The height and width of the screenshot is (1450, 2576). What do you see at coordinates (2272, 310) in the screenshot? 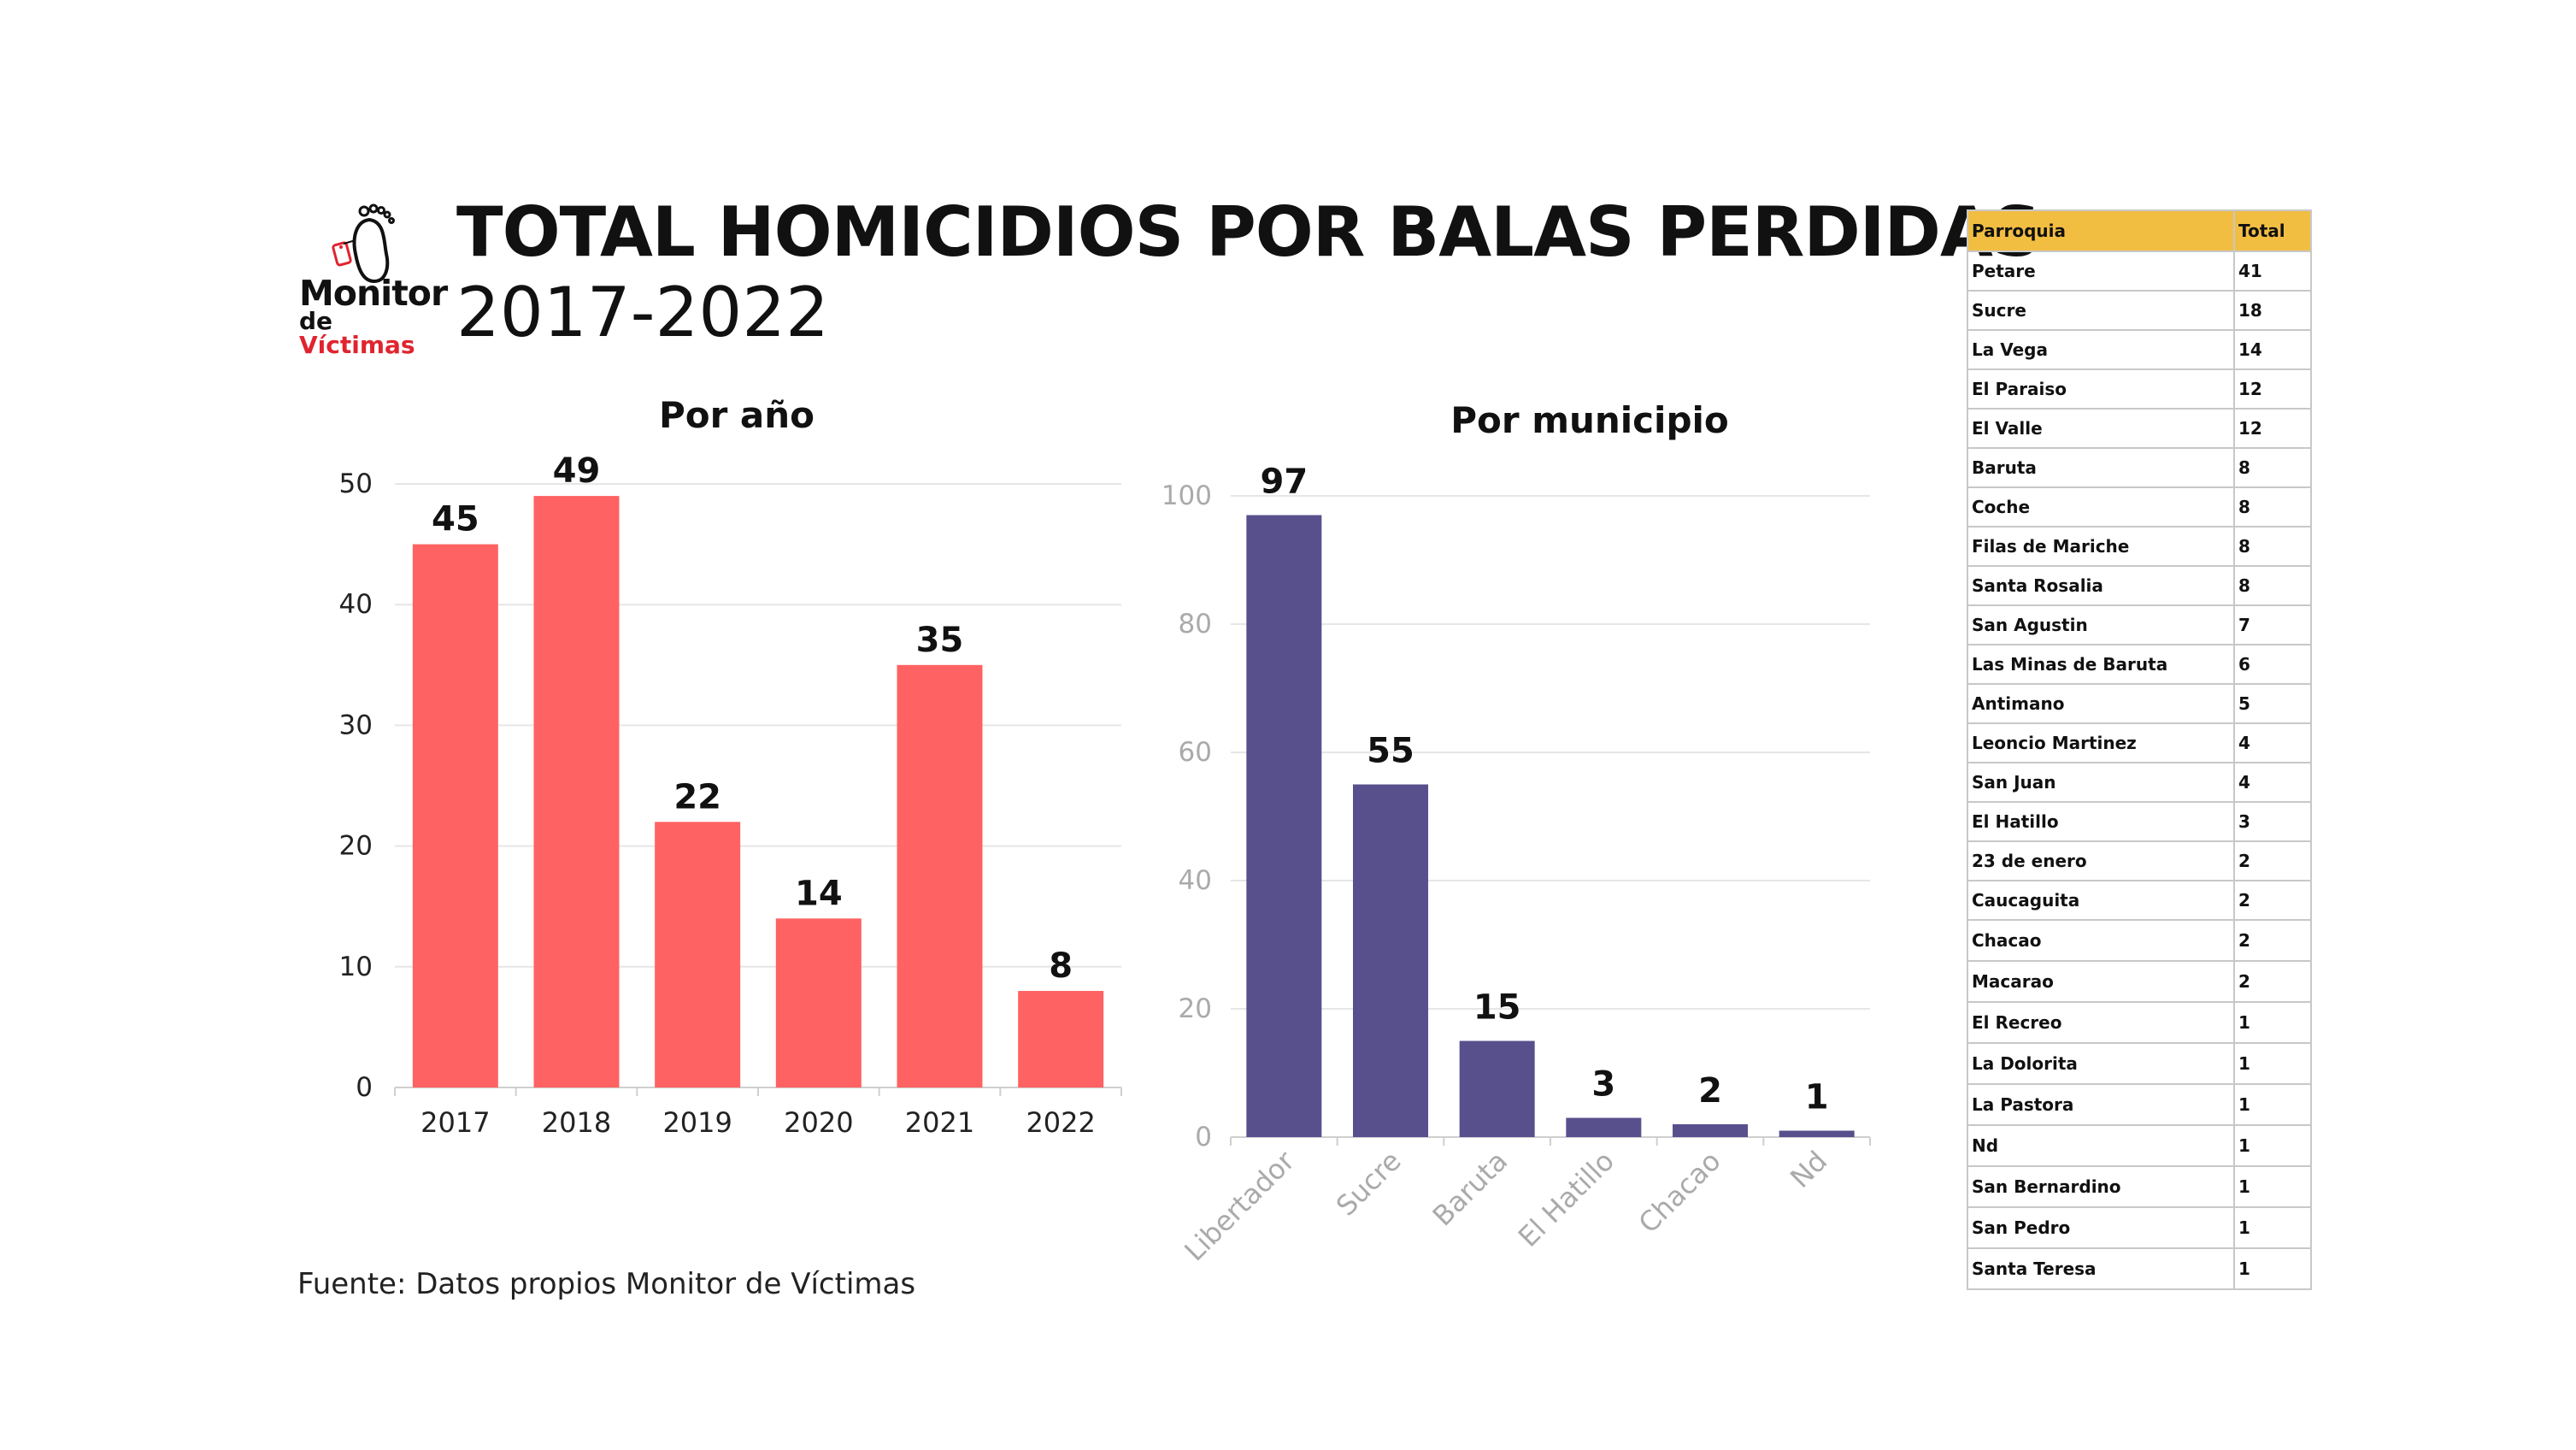
I see `total-cell: 18` at bounding box center [2272, 310].